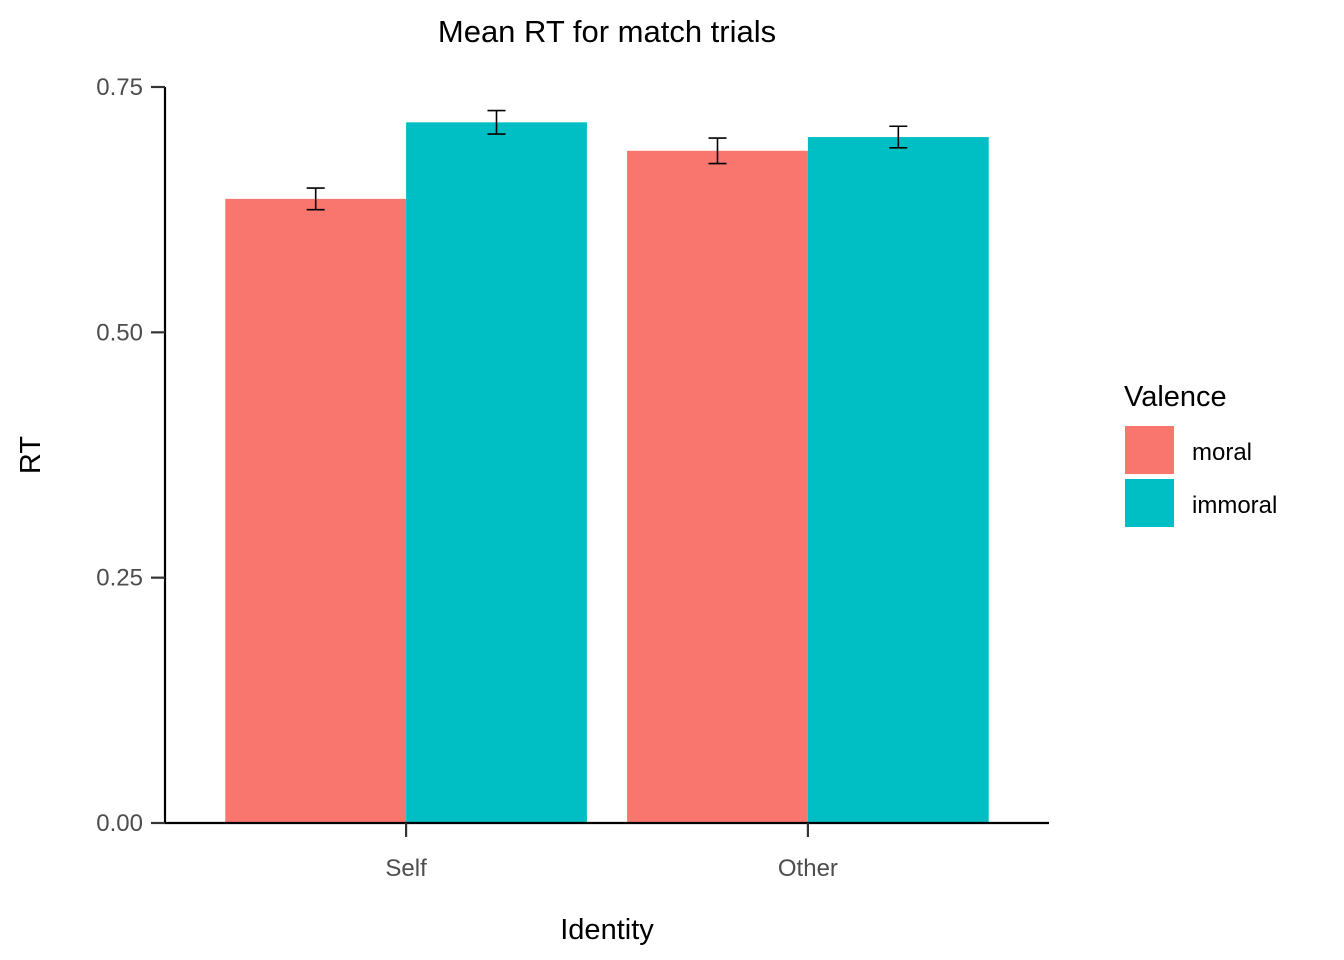 The image size is (1344, 960). What do you see at coordinates (119, 87) in the screenshot?
I see `y-tick-label: 0.75` at bounding box center [119, 87].